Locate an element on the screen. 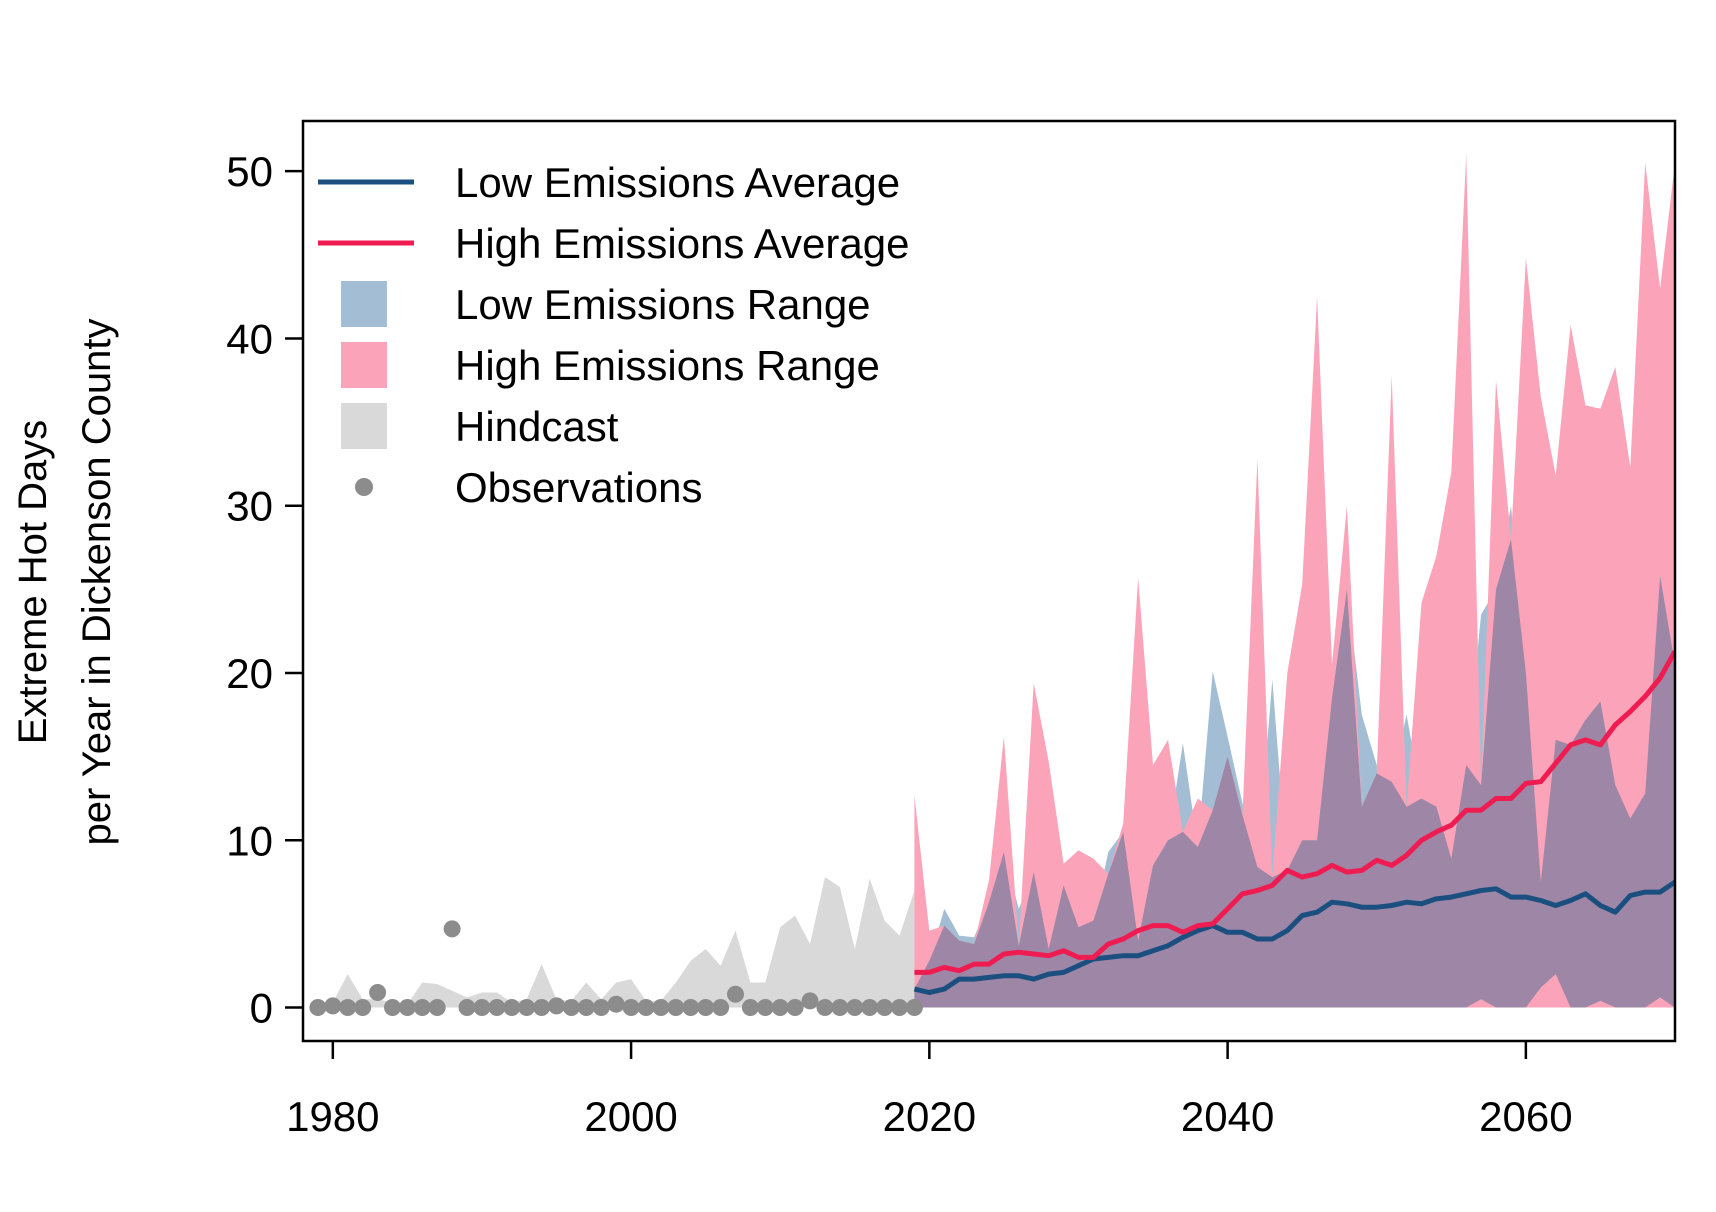  y-tick-label: 50 is located at coordinates (249, 171).